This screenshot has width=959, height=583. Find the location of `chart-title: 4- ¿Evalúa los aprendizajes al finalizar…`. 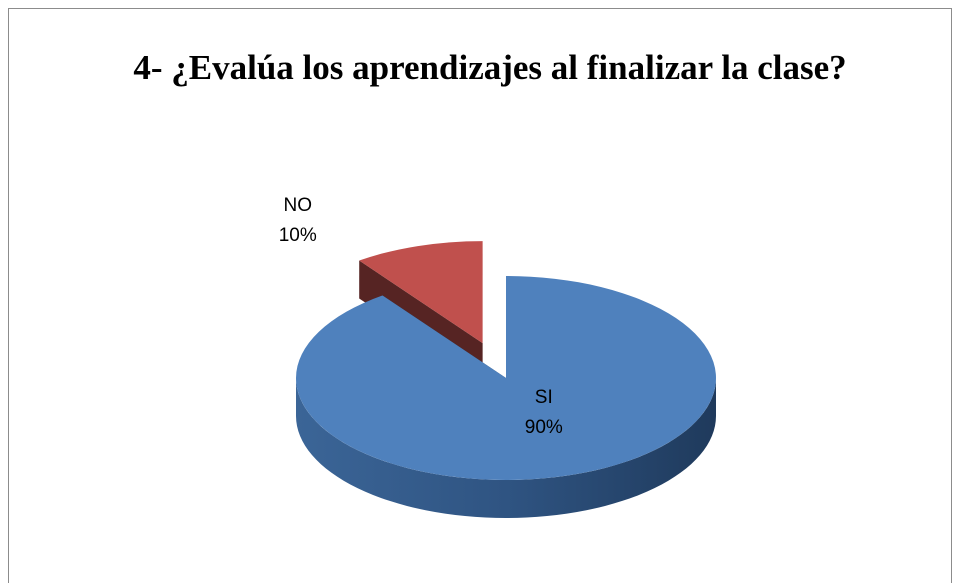

chart-title: 4- ¿Evalúa los aprendizajes al finalizar… is located at coordinates (490, 67).